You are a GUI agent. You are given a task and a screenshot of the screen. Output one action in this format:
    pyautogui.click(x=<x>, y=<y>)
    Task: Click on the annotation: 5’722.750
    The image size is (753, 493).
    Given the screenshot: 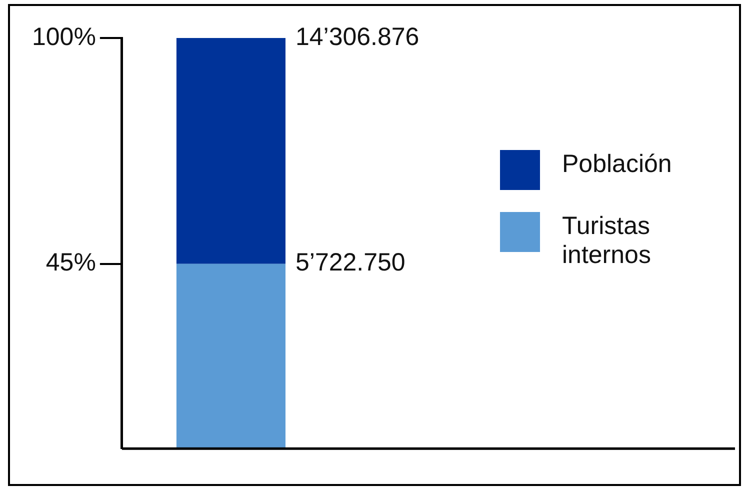 What is the action you would take?
    pyautogui.click(x=350, y=262)
    